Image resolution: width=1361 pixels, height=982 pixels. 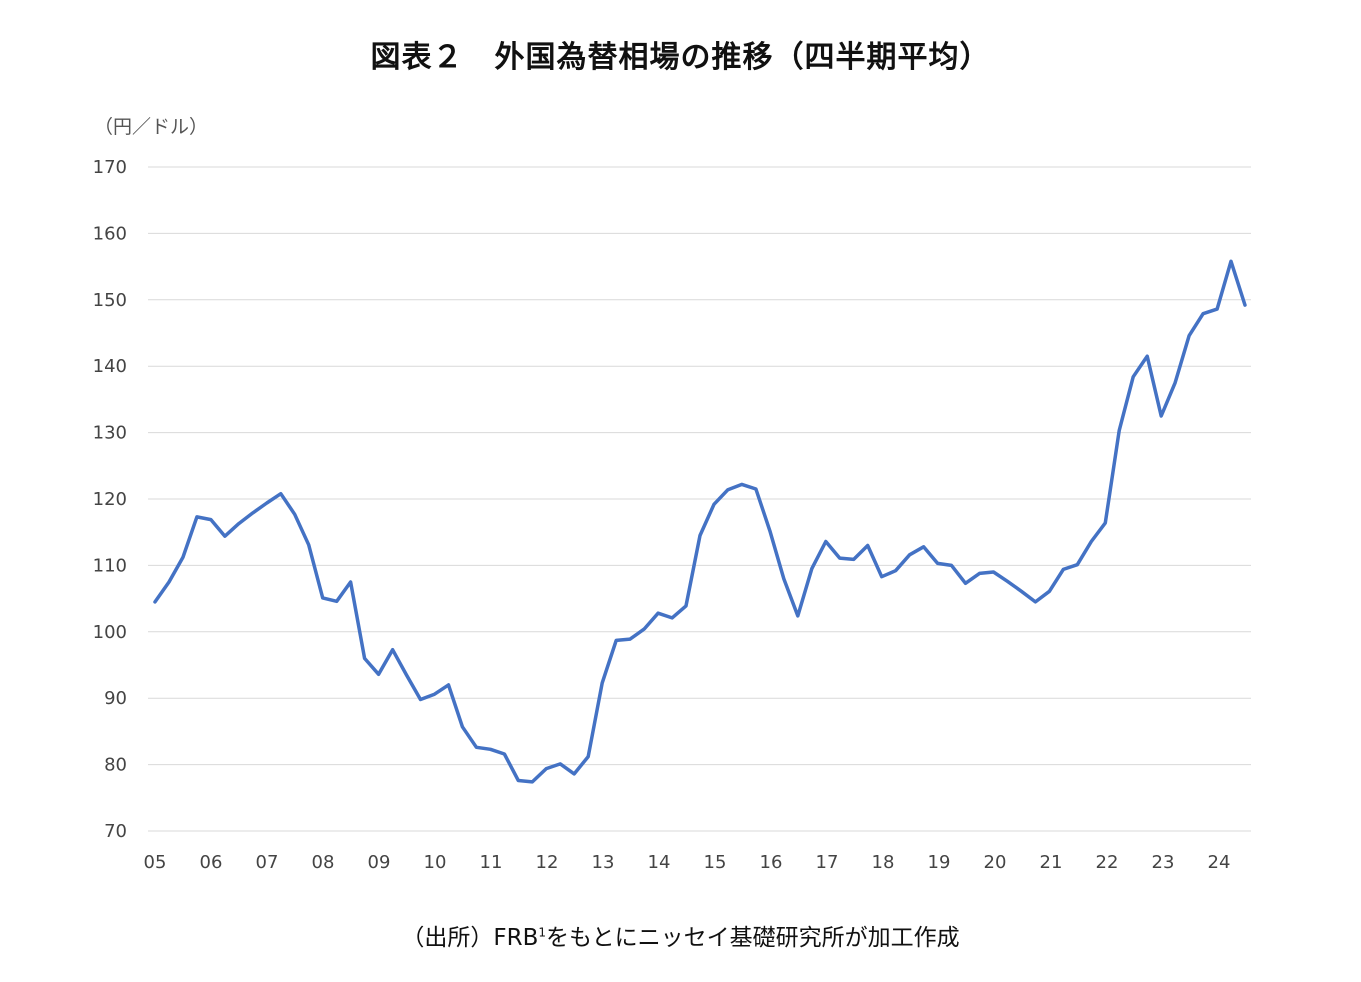 What do you see at coordinates (115, 831) in the screenshot?
I see `y-tick-label: 70` at bounding box center [115, 831].